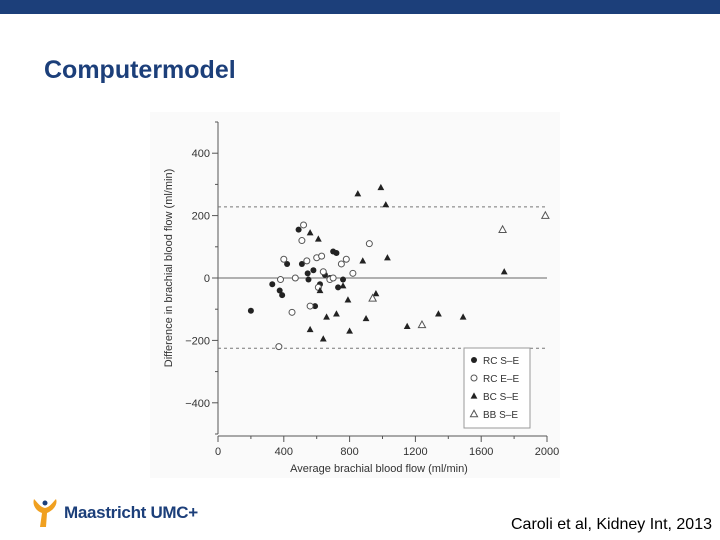 This screenshot has height=540, width=720. Describe the element at coordinates (201, 154) in the screenshot. I see `y-tick-label: 400` at that location.